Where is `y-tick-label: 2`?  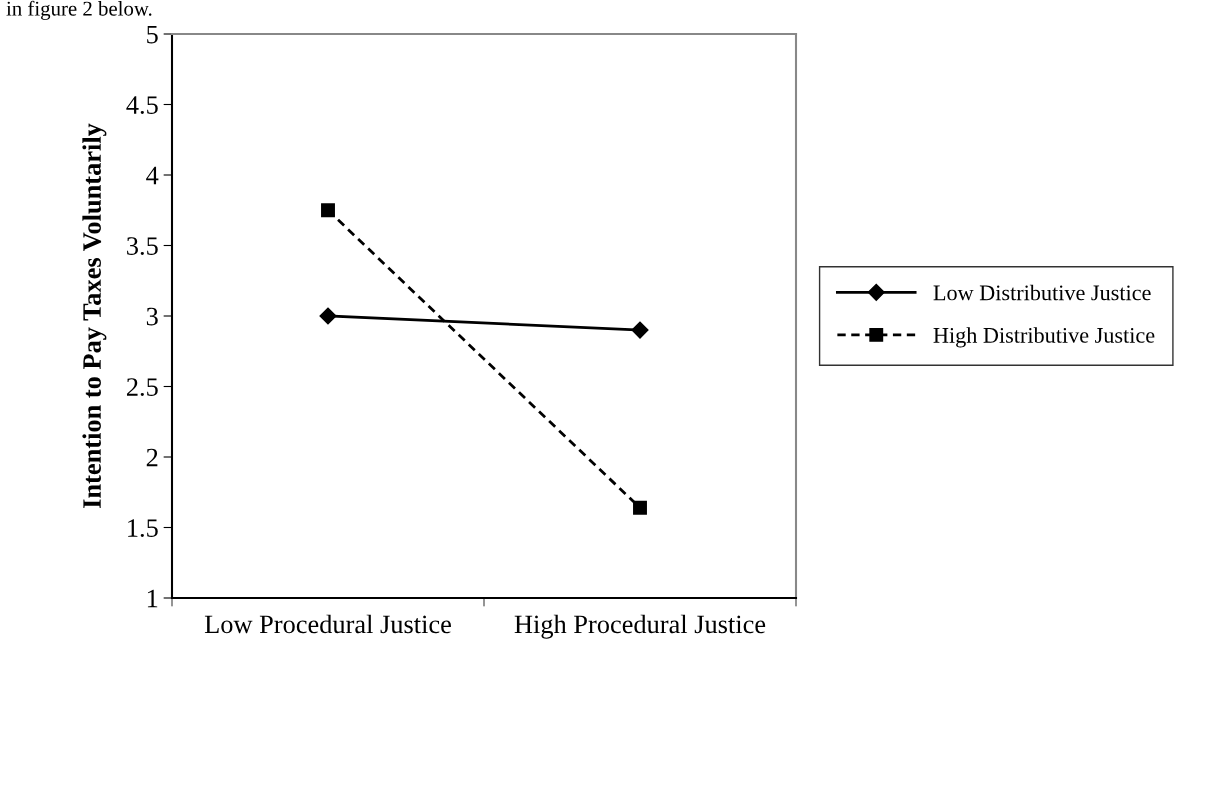
y-tick-label: 2 is located at coordinates (152, 457).